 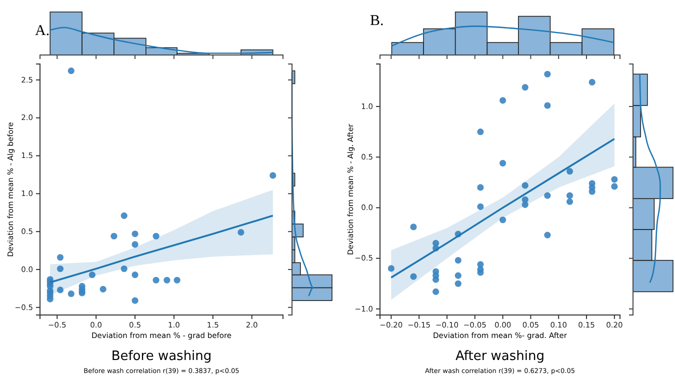 What do you see at coordinates (377, 21) in the screenshot?
I see `chart-title: B.` at bounding box center [377, 21].